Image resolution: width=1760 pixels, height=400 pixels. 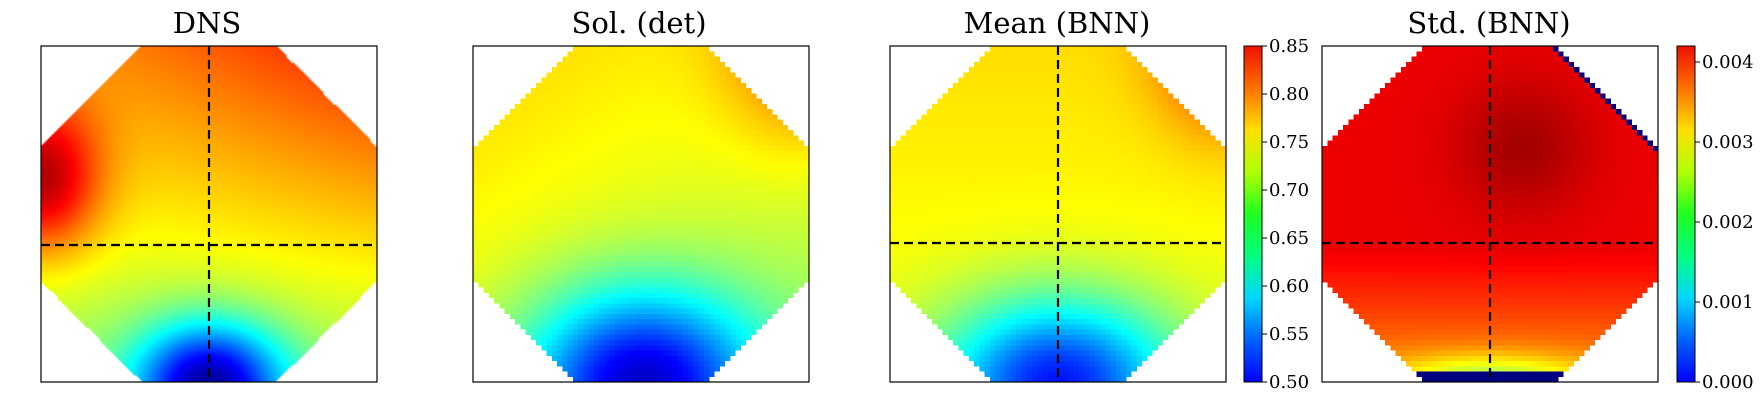 I want to click on colorbar-mean-tick-label: 0.80, so click(x=1289, y=94).